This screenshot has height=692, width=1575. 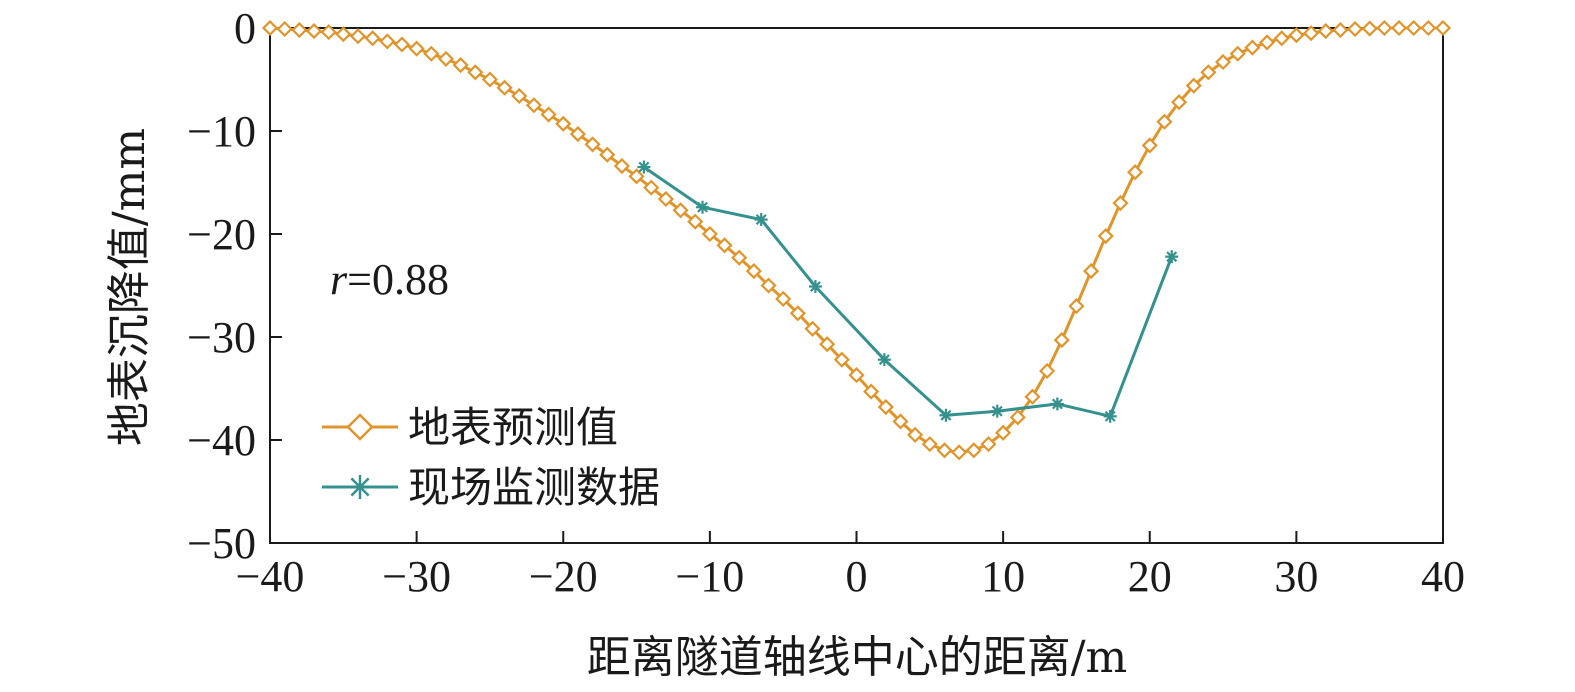 I want to click on x-tick-label: 10, so click(x=1003, y=576).